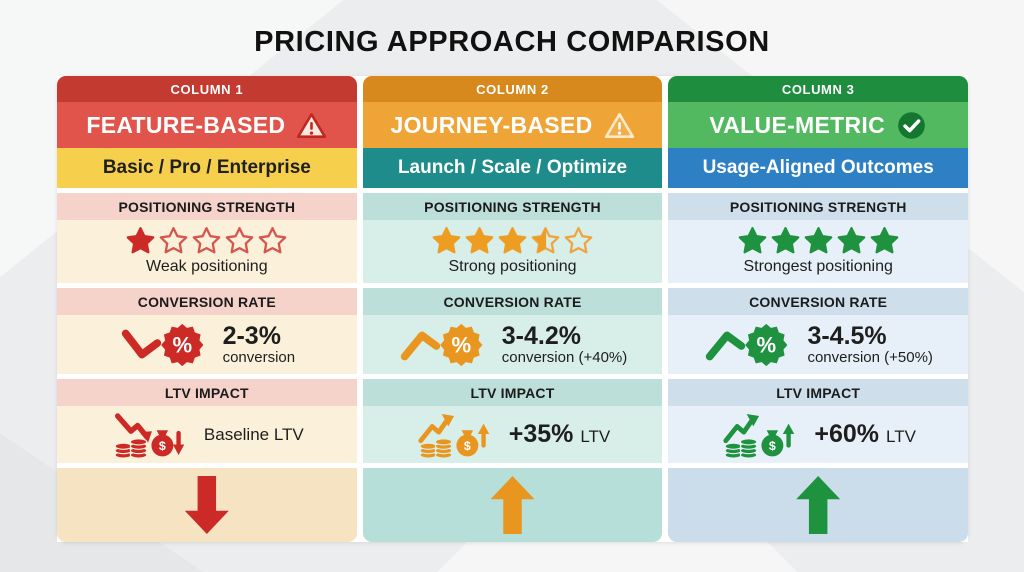  I want to click on conversion-content: % 2-3% conversion, so click(207, 344).